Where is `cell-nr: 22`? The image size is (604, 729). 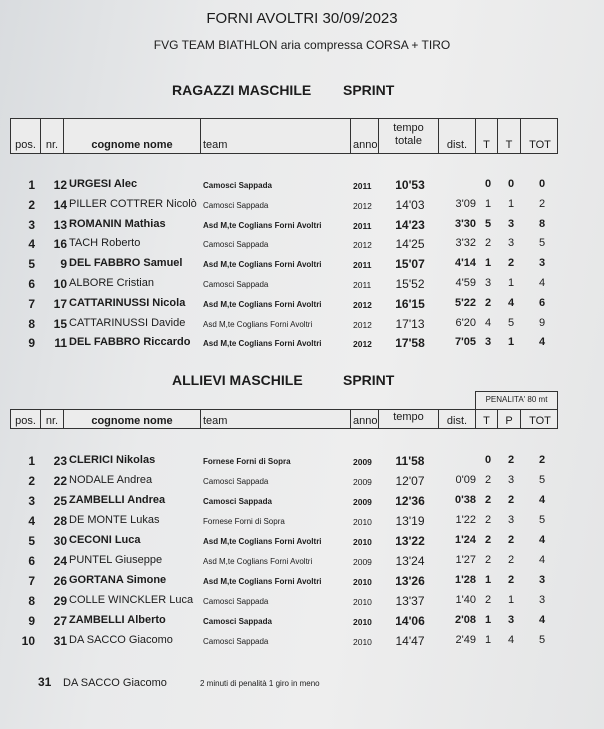 cell-nr: 22 is located at coordinates (60, 481).